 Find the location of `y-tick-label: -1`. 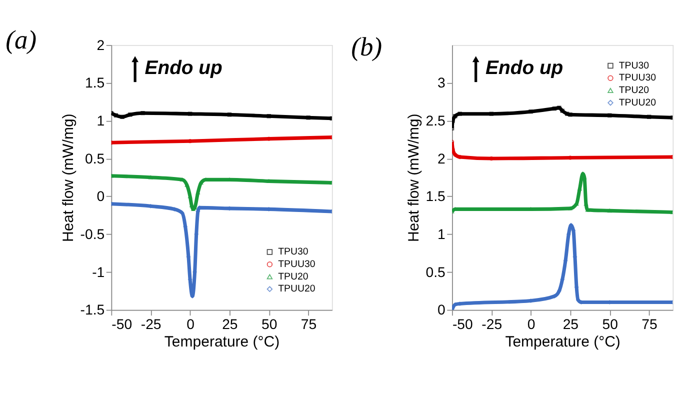

y-tick-label: -1 is located at coordinates (98, 272).